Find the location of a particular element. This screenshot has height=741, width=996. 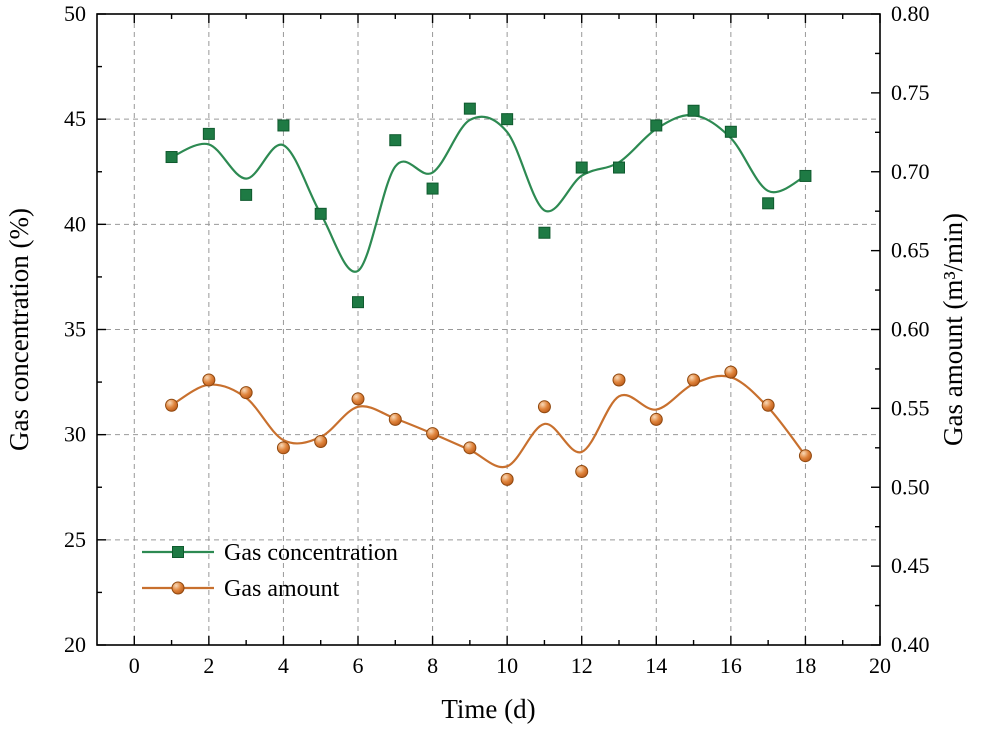

x-tick-label: 6 is located at coordinates (358, 665).